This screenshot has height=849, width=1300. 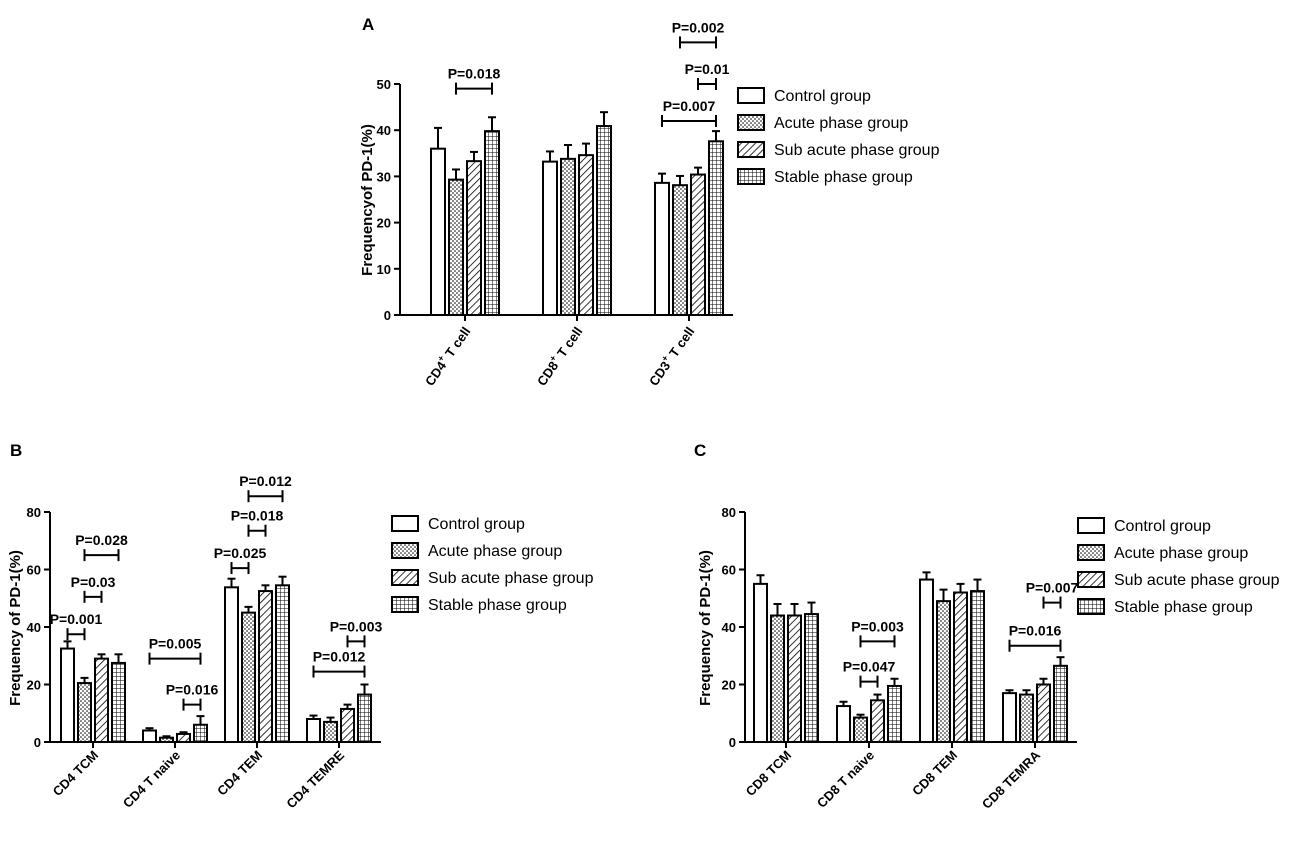 I want to click on y-tick-label: 0, so click(x=387, y=315).